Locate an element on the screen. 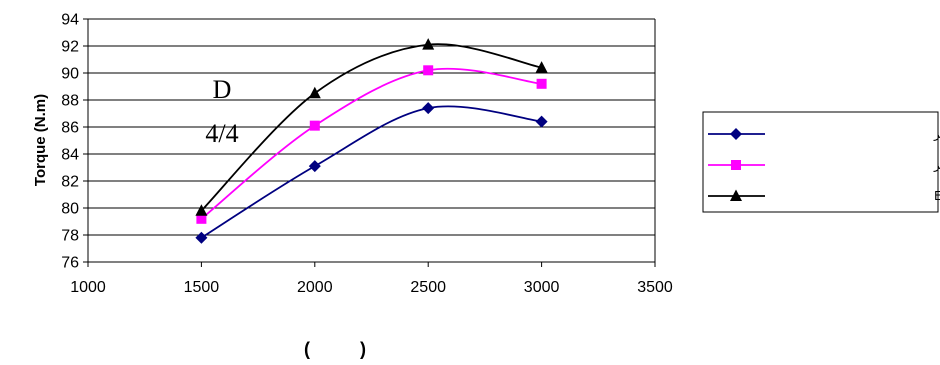  x-tick-label: 2000 is located at coordinates (315, 287).